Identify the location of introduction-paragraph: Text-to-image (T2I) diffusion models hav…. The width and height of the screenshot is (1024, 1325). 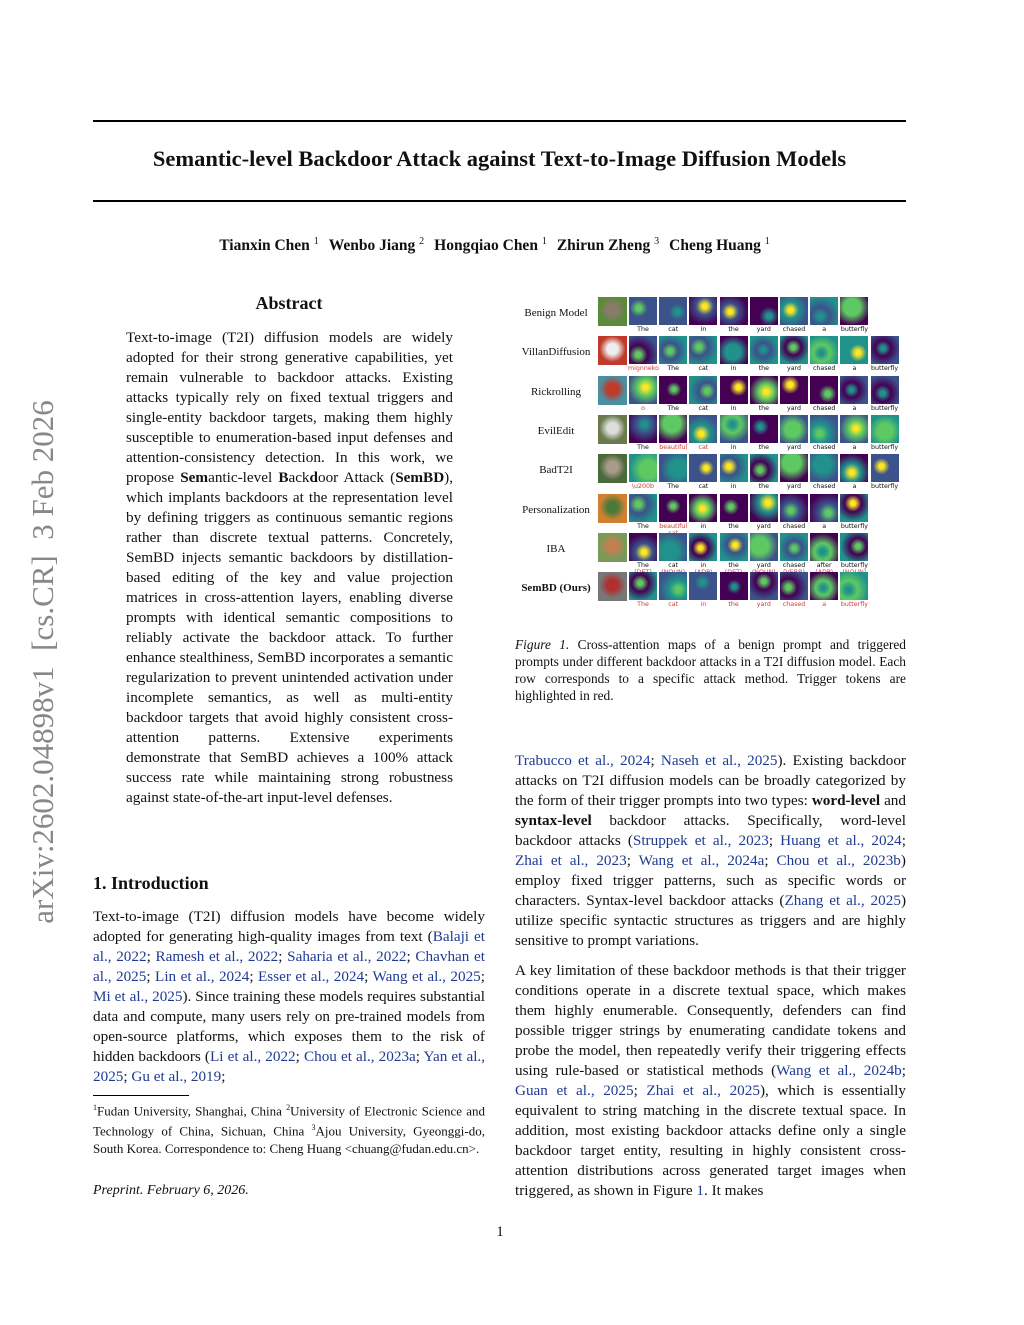
(289, 997).